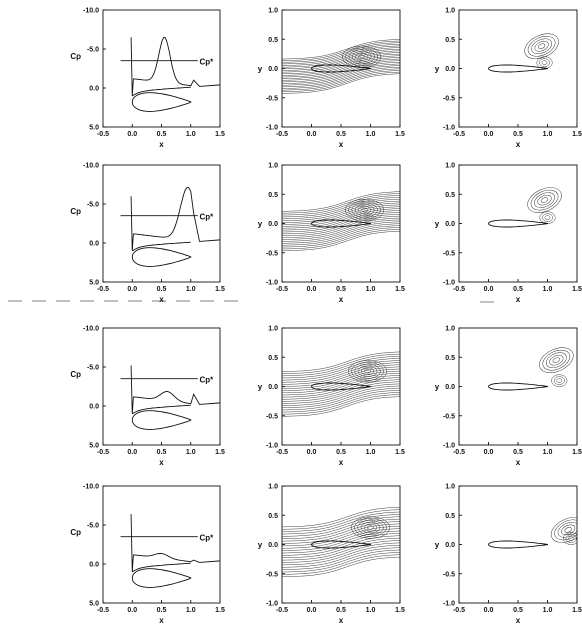  I want to click on vort-xtick-label: -0.5, so click(459, 452).